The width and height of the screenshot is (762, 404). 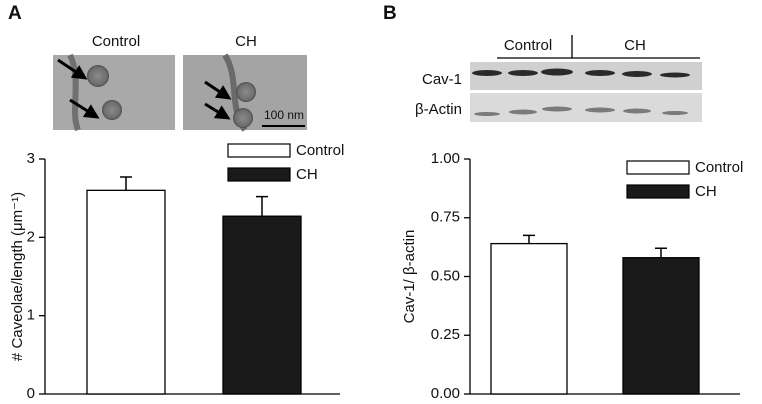 I want to click on y-tick-label: 2, so click(x=31, y=236).